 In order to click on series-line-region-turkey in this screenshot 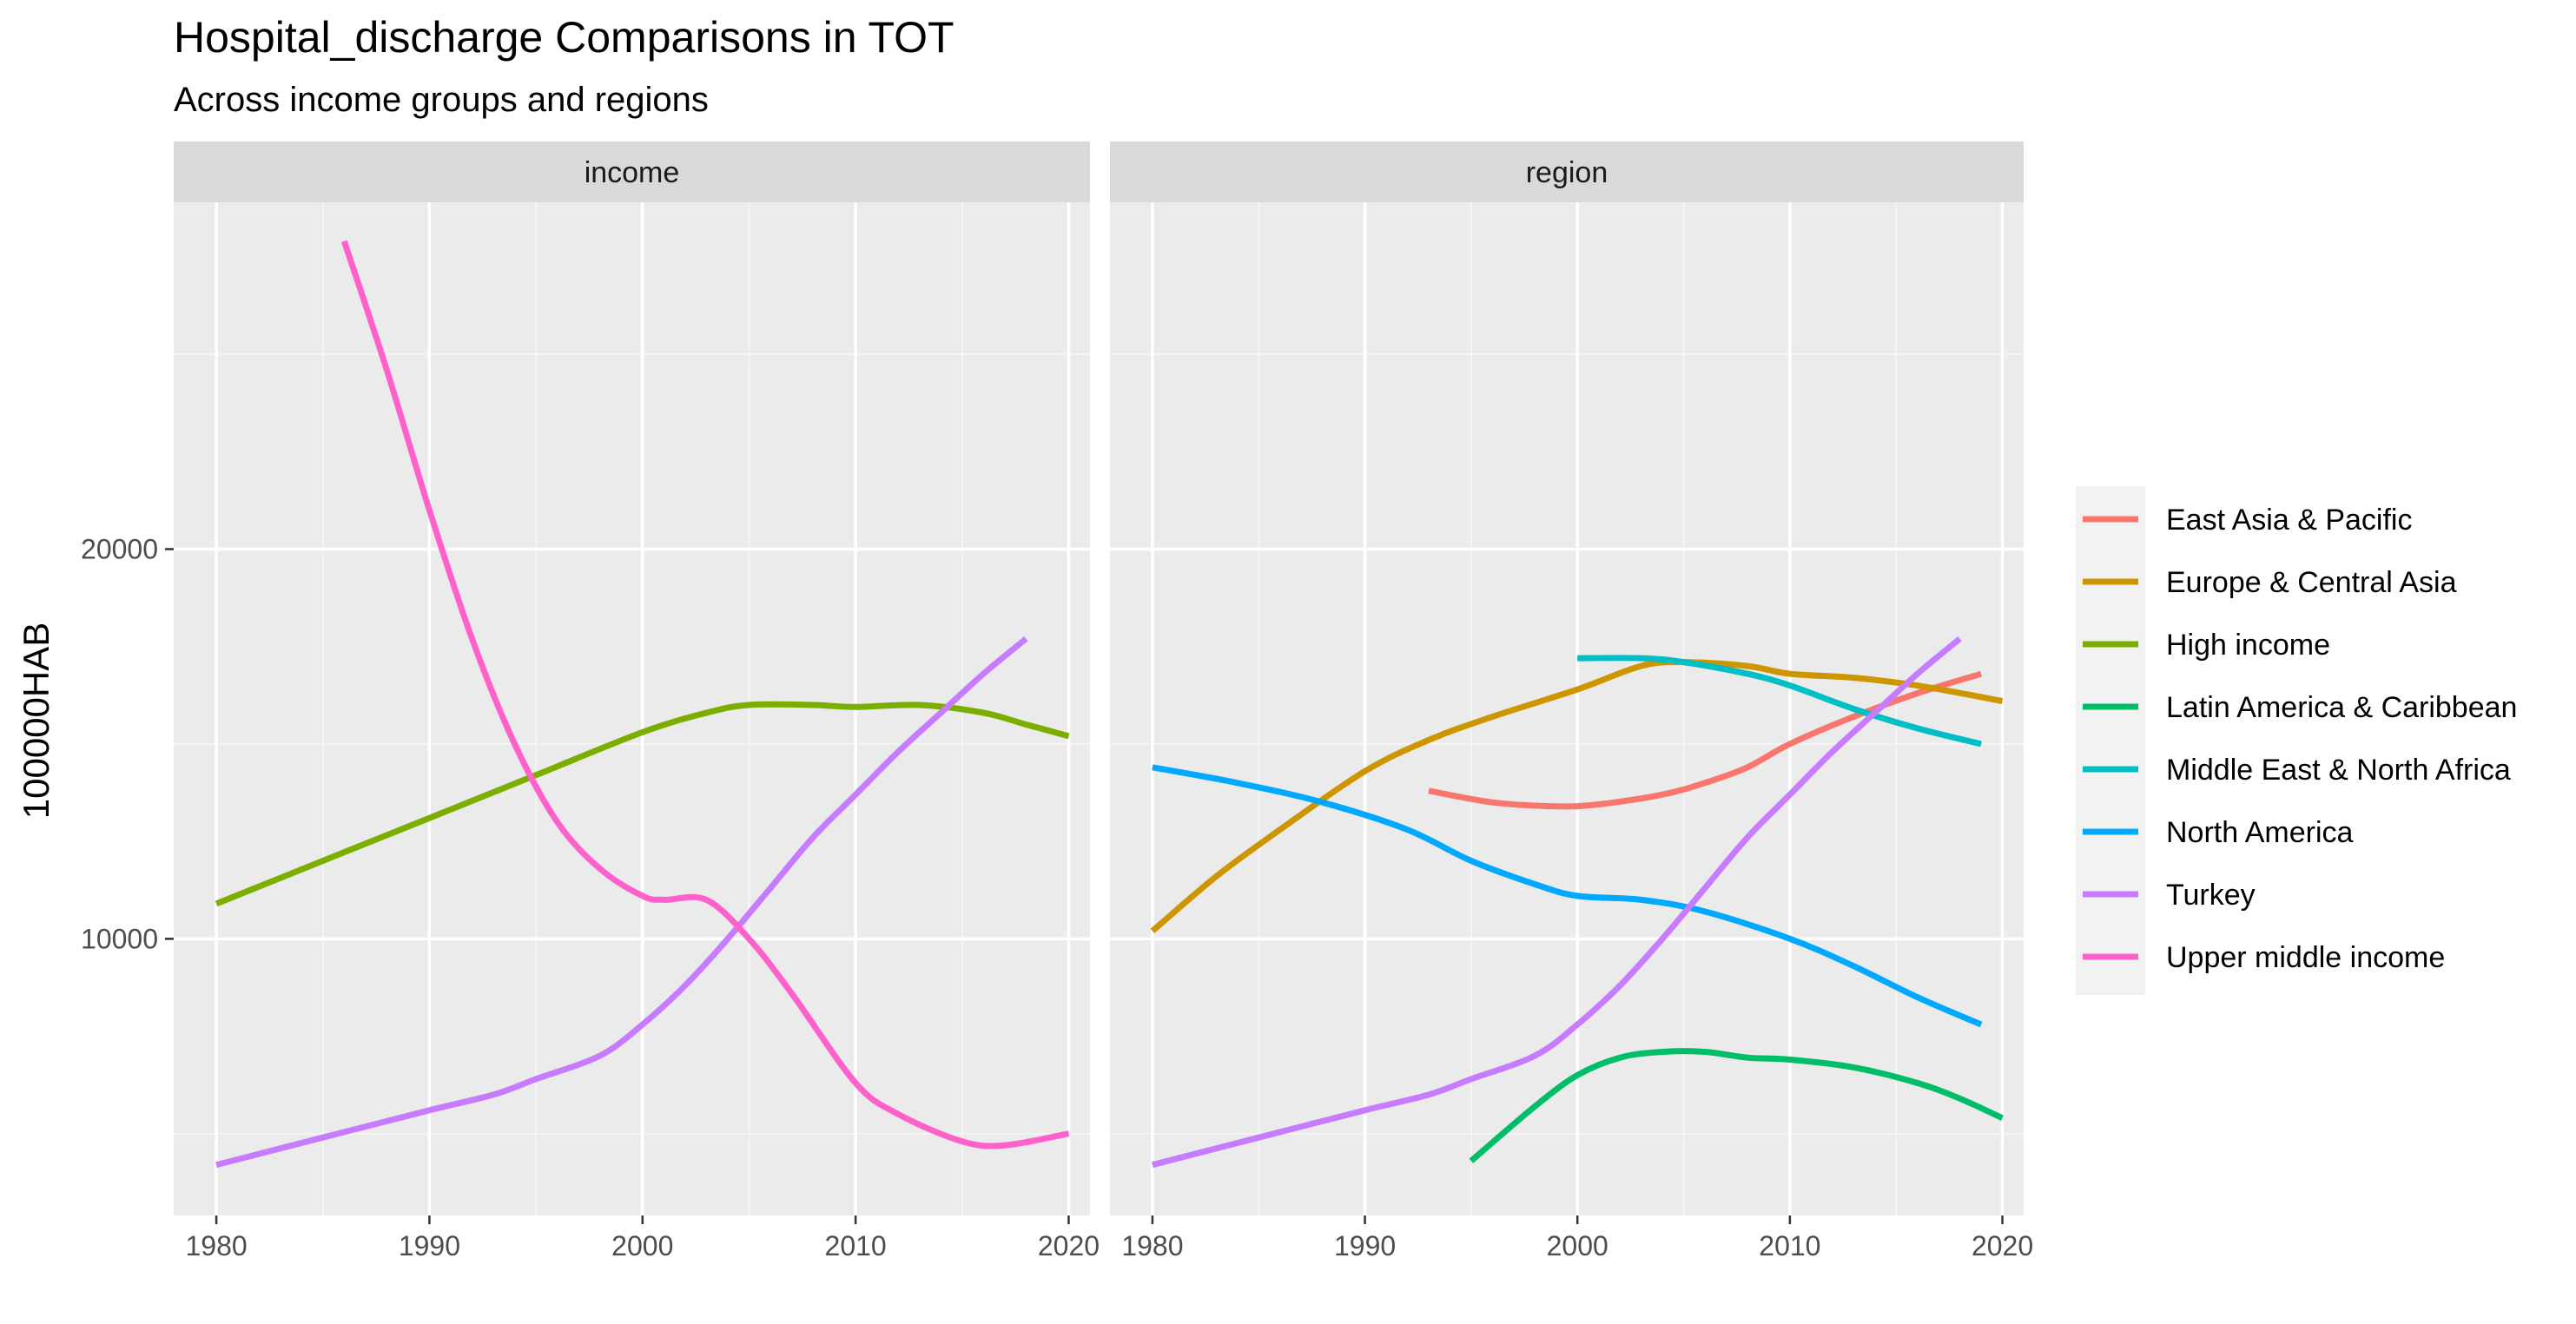, I will do `click(1557, 902)`.